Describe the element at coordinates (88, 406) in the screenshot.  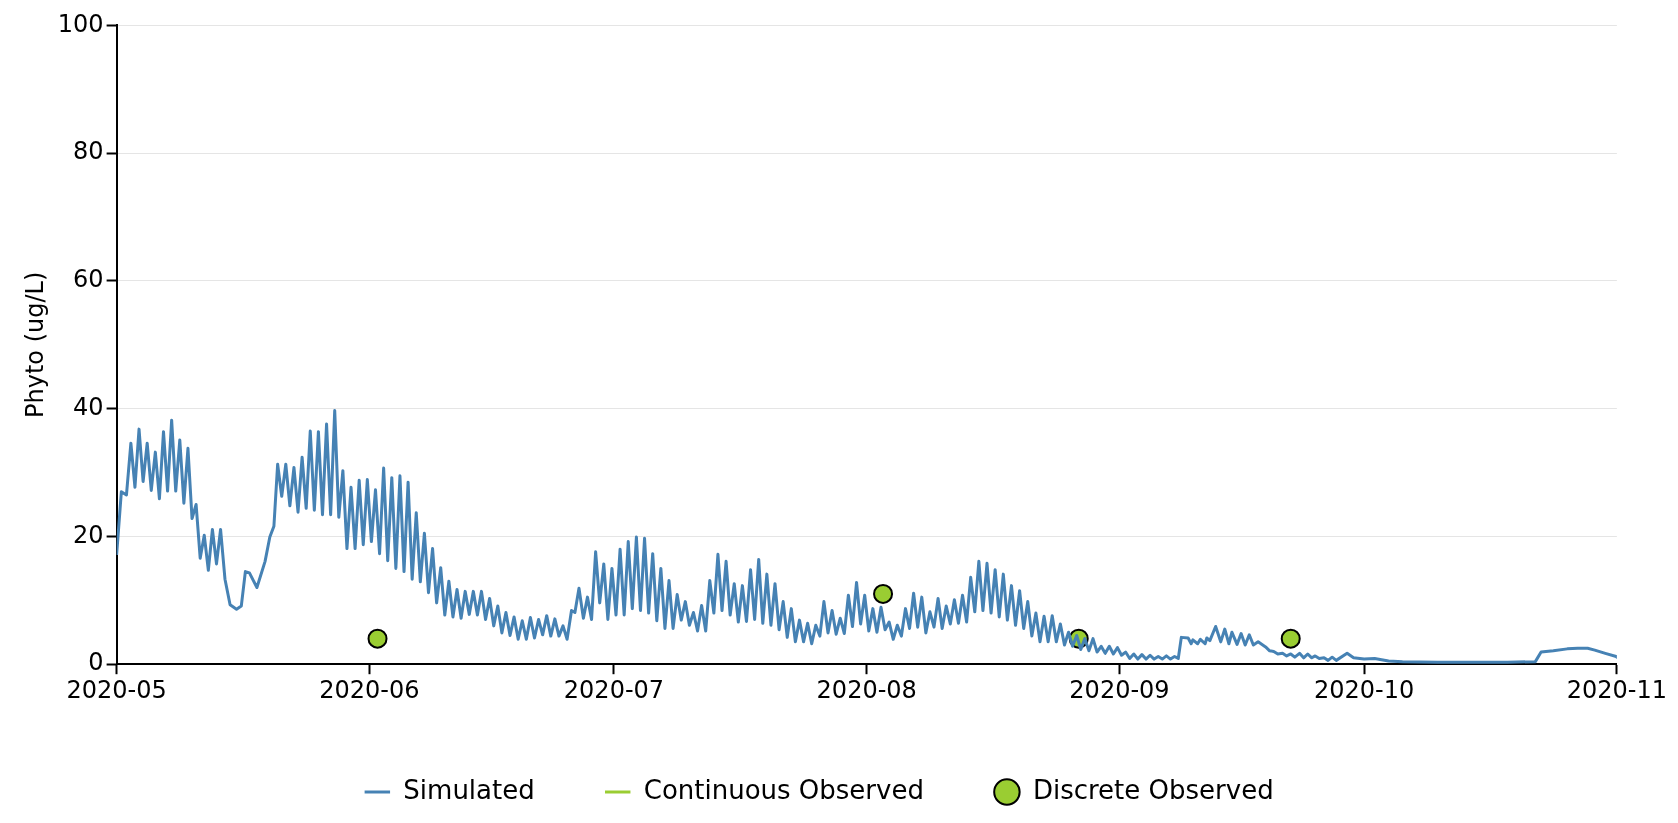
I see `y-tick-label: 40` at that location.